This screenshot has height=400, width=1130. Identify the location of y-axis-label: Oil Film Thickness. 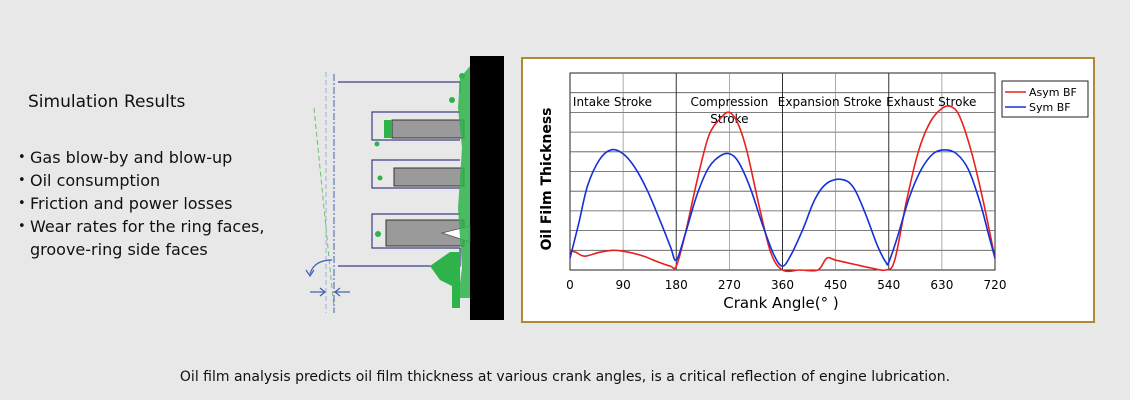
(547, 178).